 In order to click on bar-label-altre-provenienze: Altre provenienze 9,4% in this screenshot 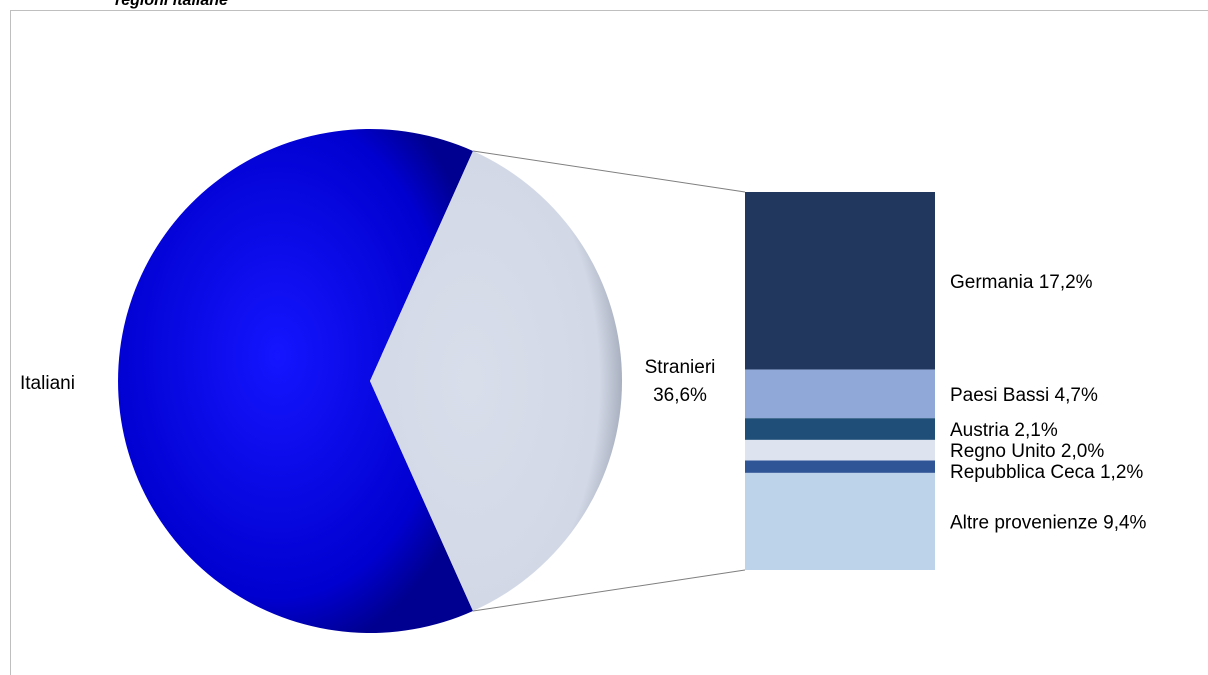, I will do `click(1048, 523)`.